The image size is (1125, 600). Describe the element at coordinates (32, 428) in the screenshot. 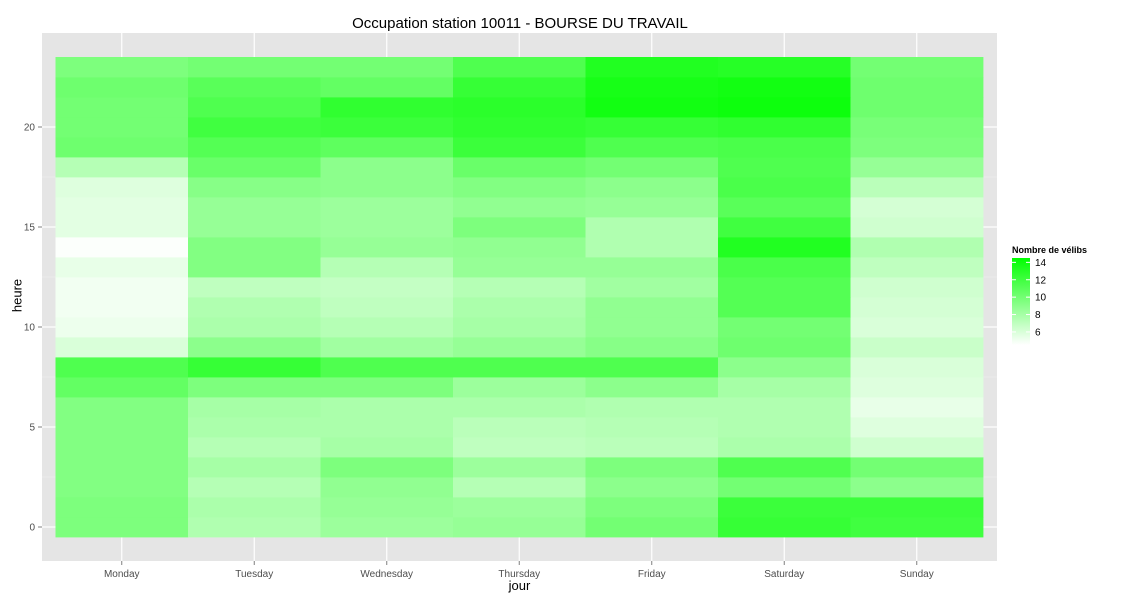

I see `y-tick-label: 5` at that location.